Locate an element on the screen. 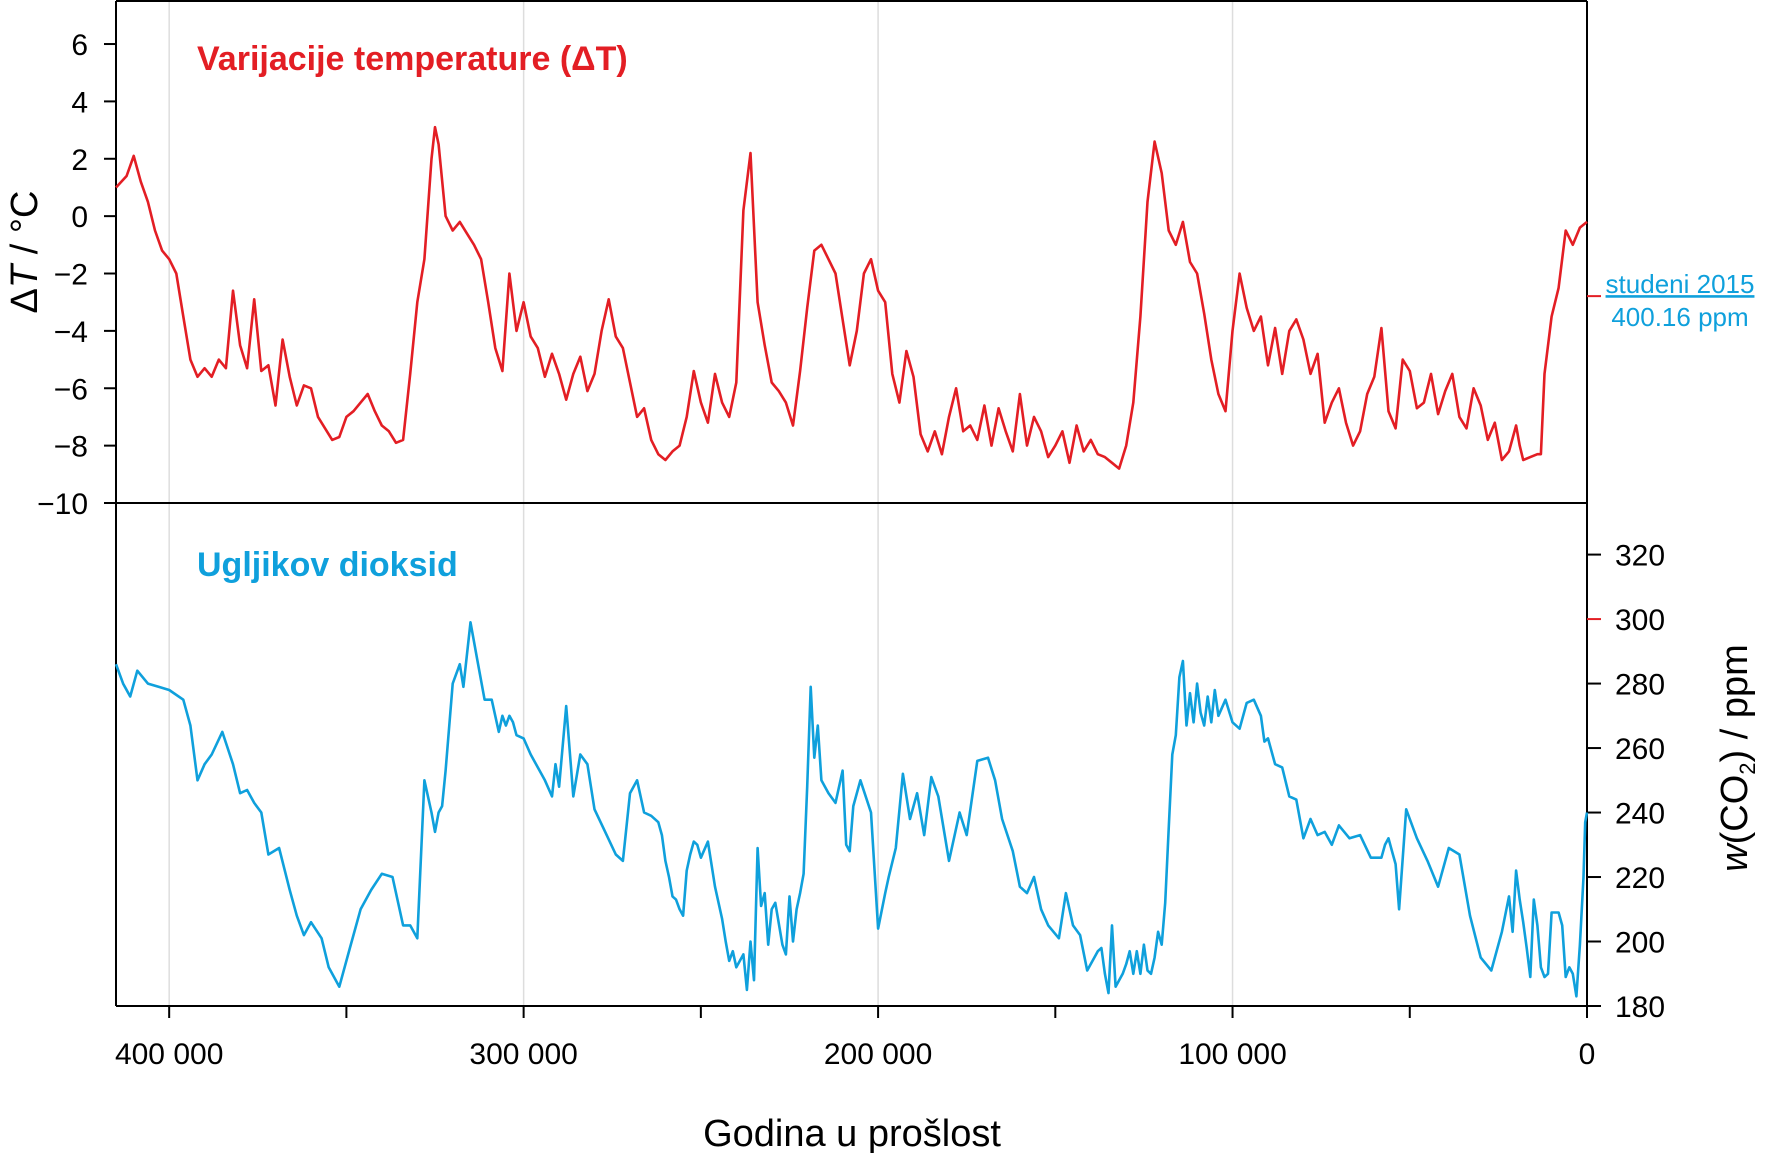 This screenshot has width=1775, height=1153. temp-y-tick-label: 2 is located at coordinates (79, 160).